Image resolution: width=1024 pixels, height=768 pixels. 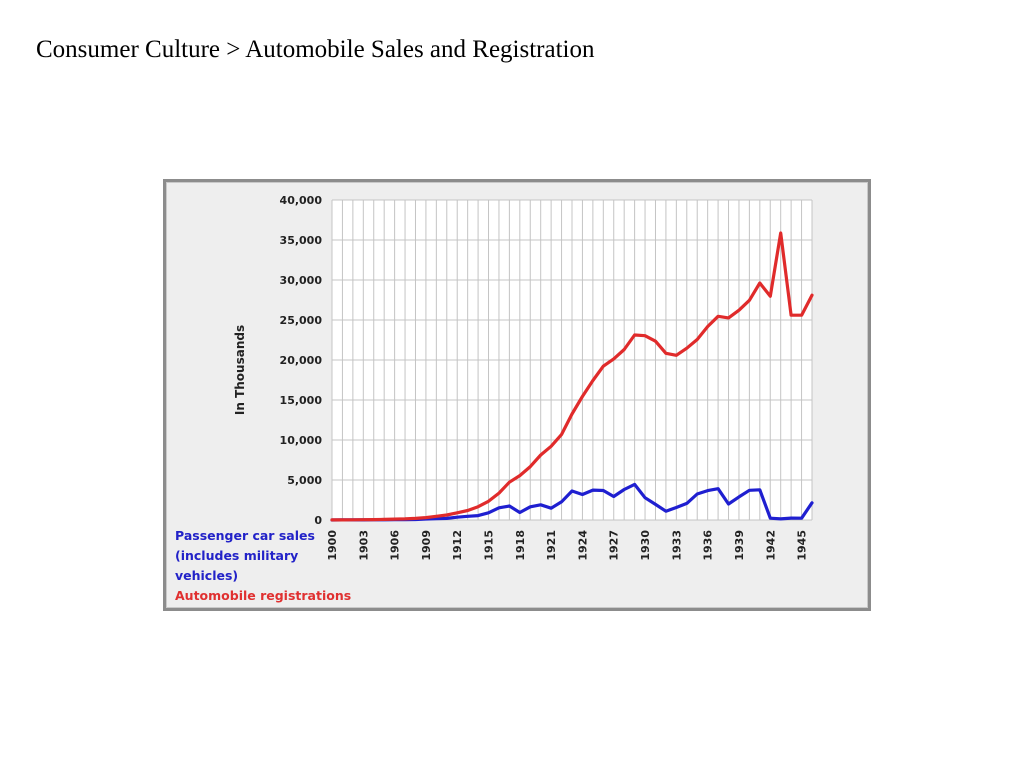 I want to click on x-tick-label: 1942, so click(x=770, y=545).